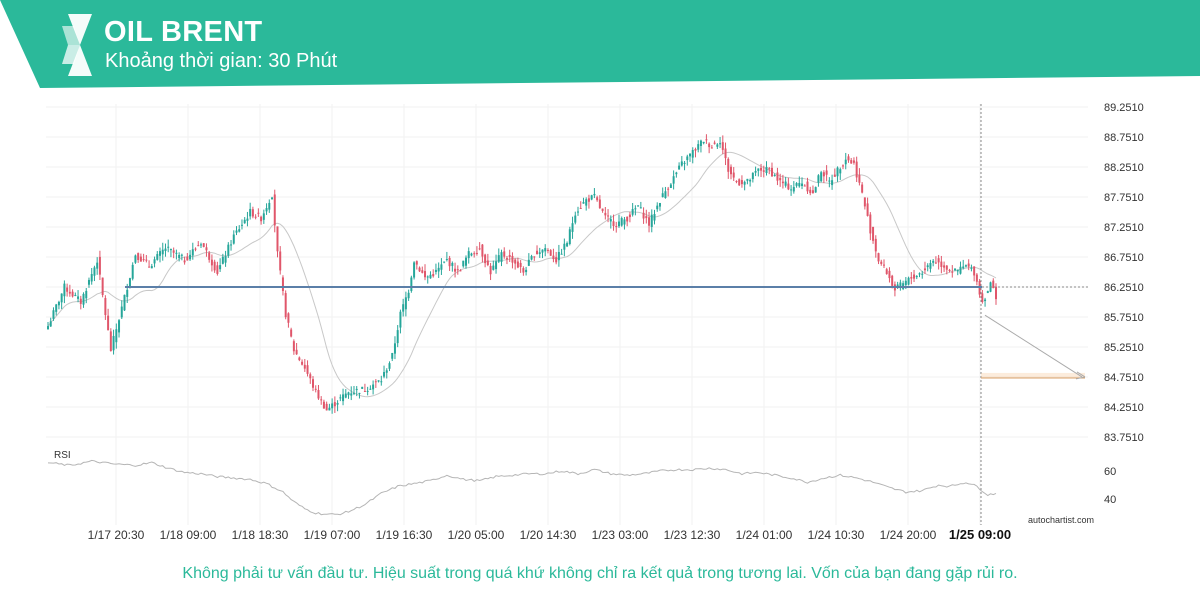 The height and width of the screenshot is (600, 1200). What do you see at coordinates (1110, 500) in the screenshot?
I see `rsi-tick-label: 40` at bounding box center [1110, 500].